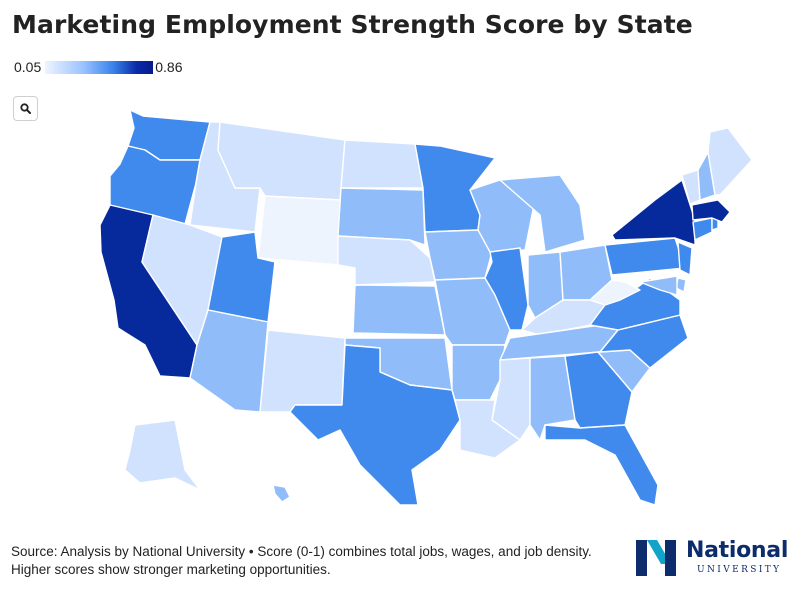 The width and height of the screenshot is (796, 593). I want to click on legend-gradient-bar, so click(99, 67).